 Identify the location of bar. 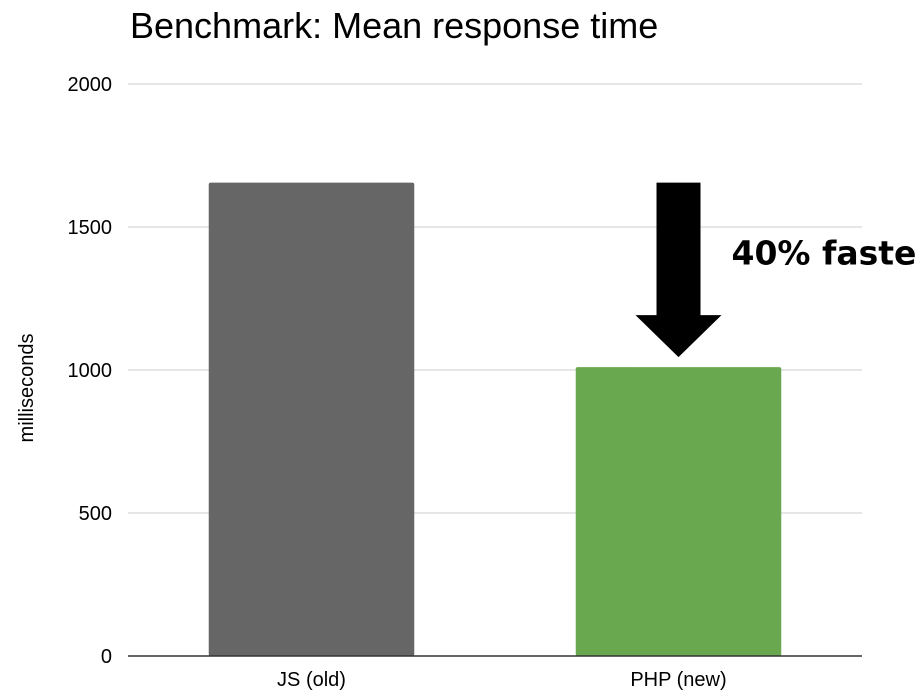
(678, 511).